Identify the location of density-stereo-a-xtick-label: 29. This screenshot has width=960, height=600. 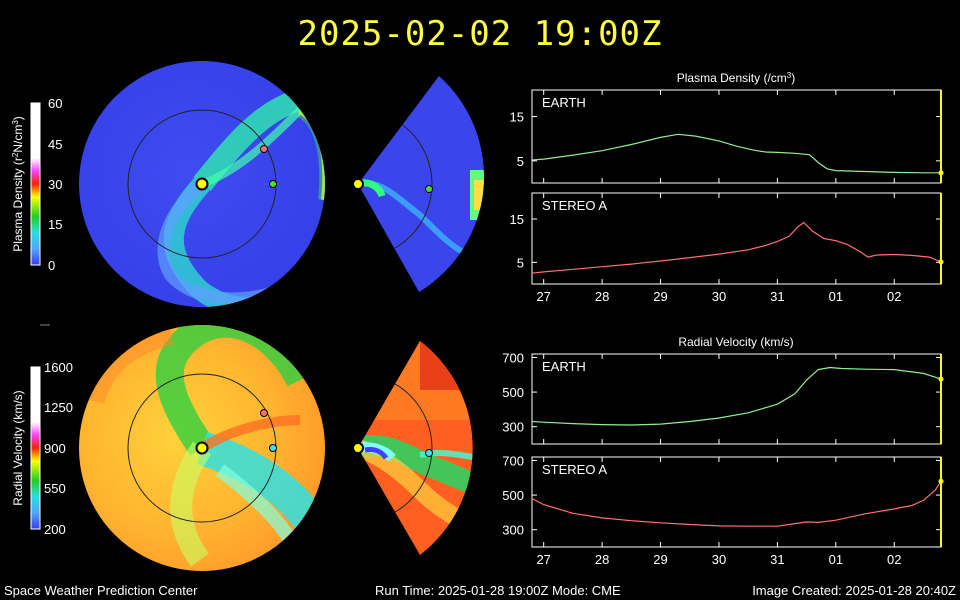
(660, 296).